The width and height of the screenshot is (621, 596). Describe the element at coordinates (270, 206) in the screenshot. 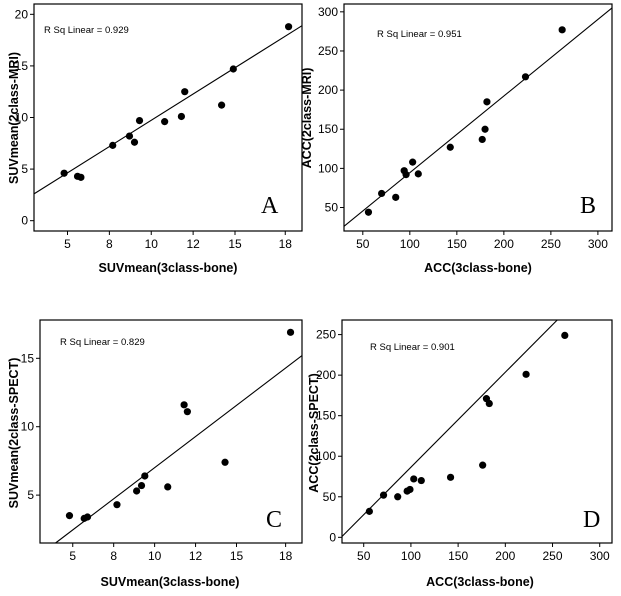

I see `panel-label-a: A` at that location.